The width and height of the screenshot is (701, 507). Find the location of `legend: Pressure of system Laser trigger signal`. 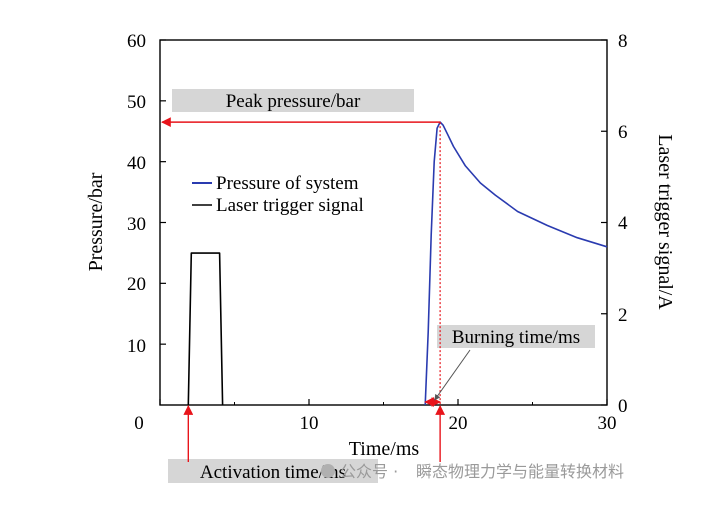

legend: Pressure of system Laser trigger signal is located at coordinates (278, 194).